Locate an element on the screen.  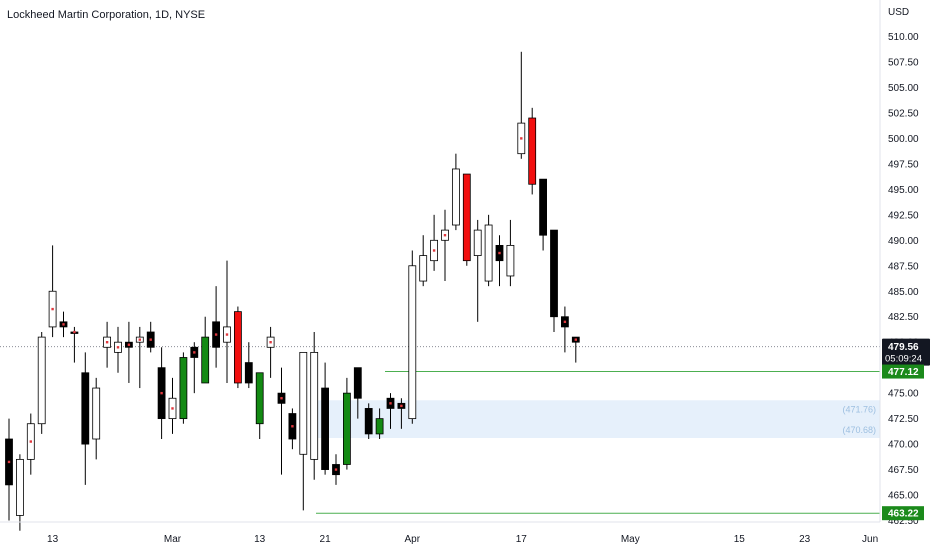
x-tick-label: 21 is located at coordinates (326, 539).